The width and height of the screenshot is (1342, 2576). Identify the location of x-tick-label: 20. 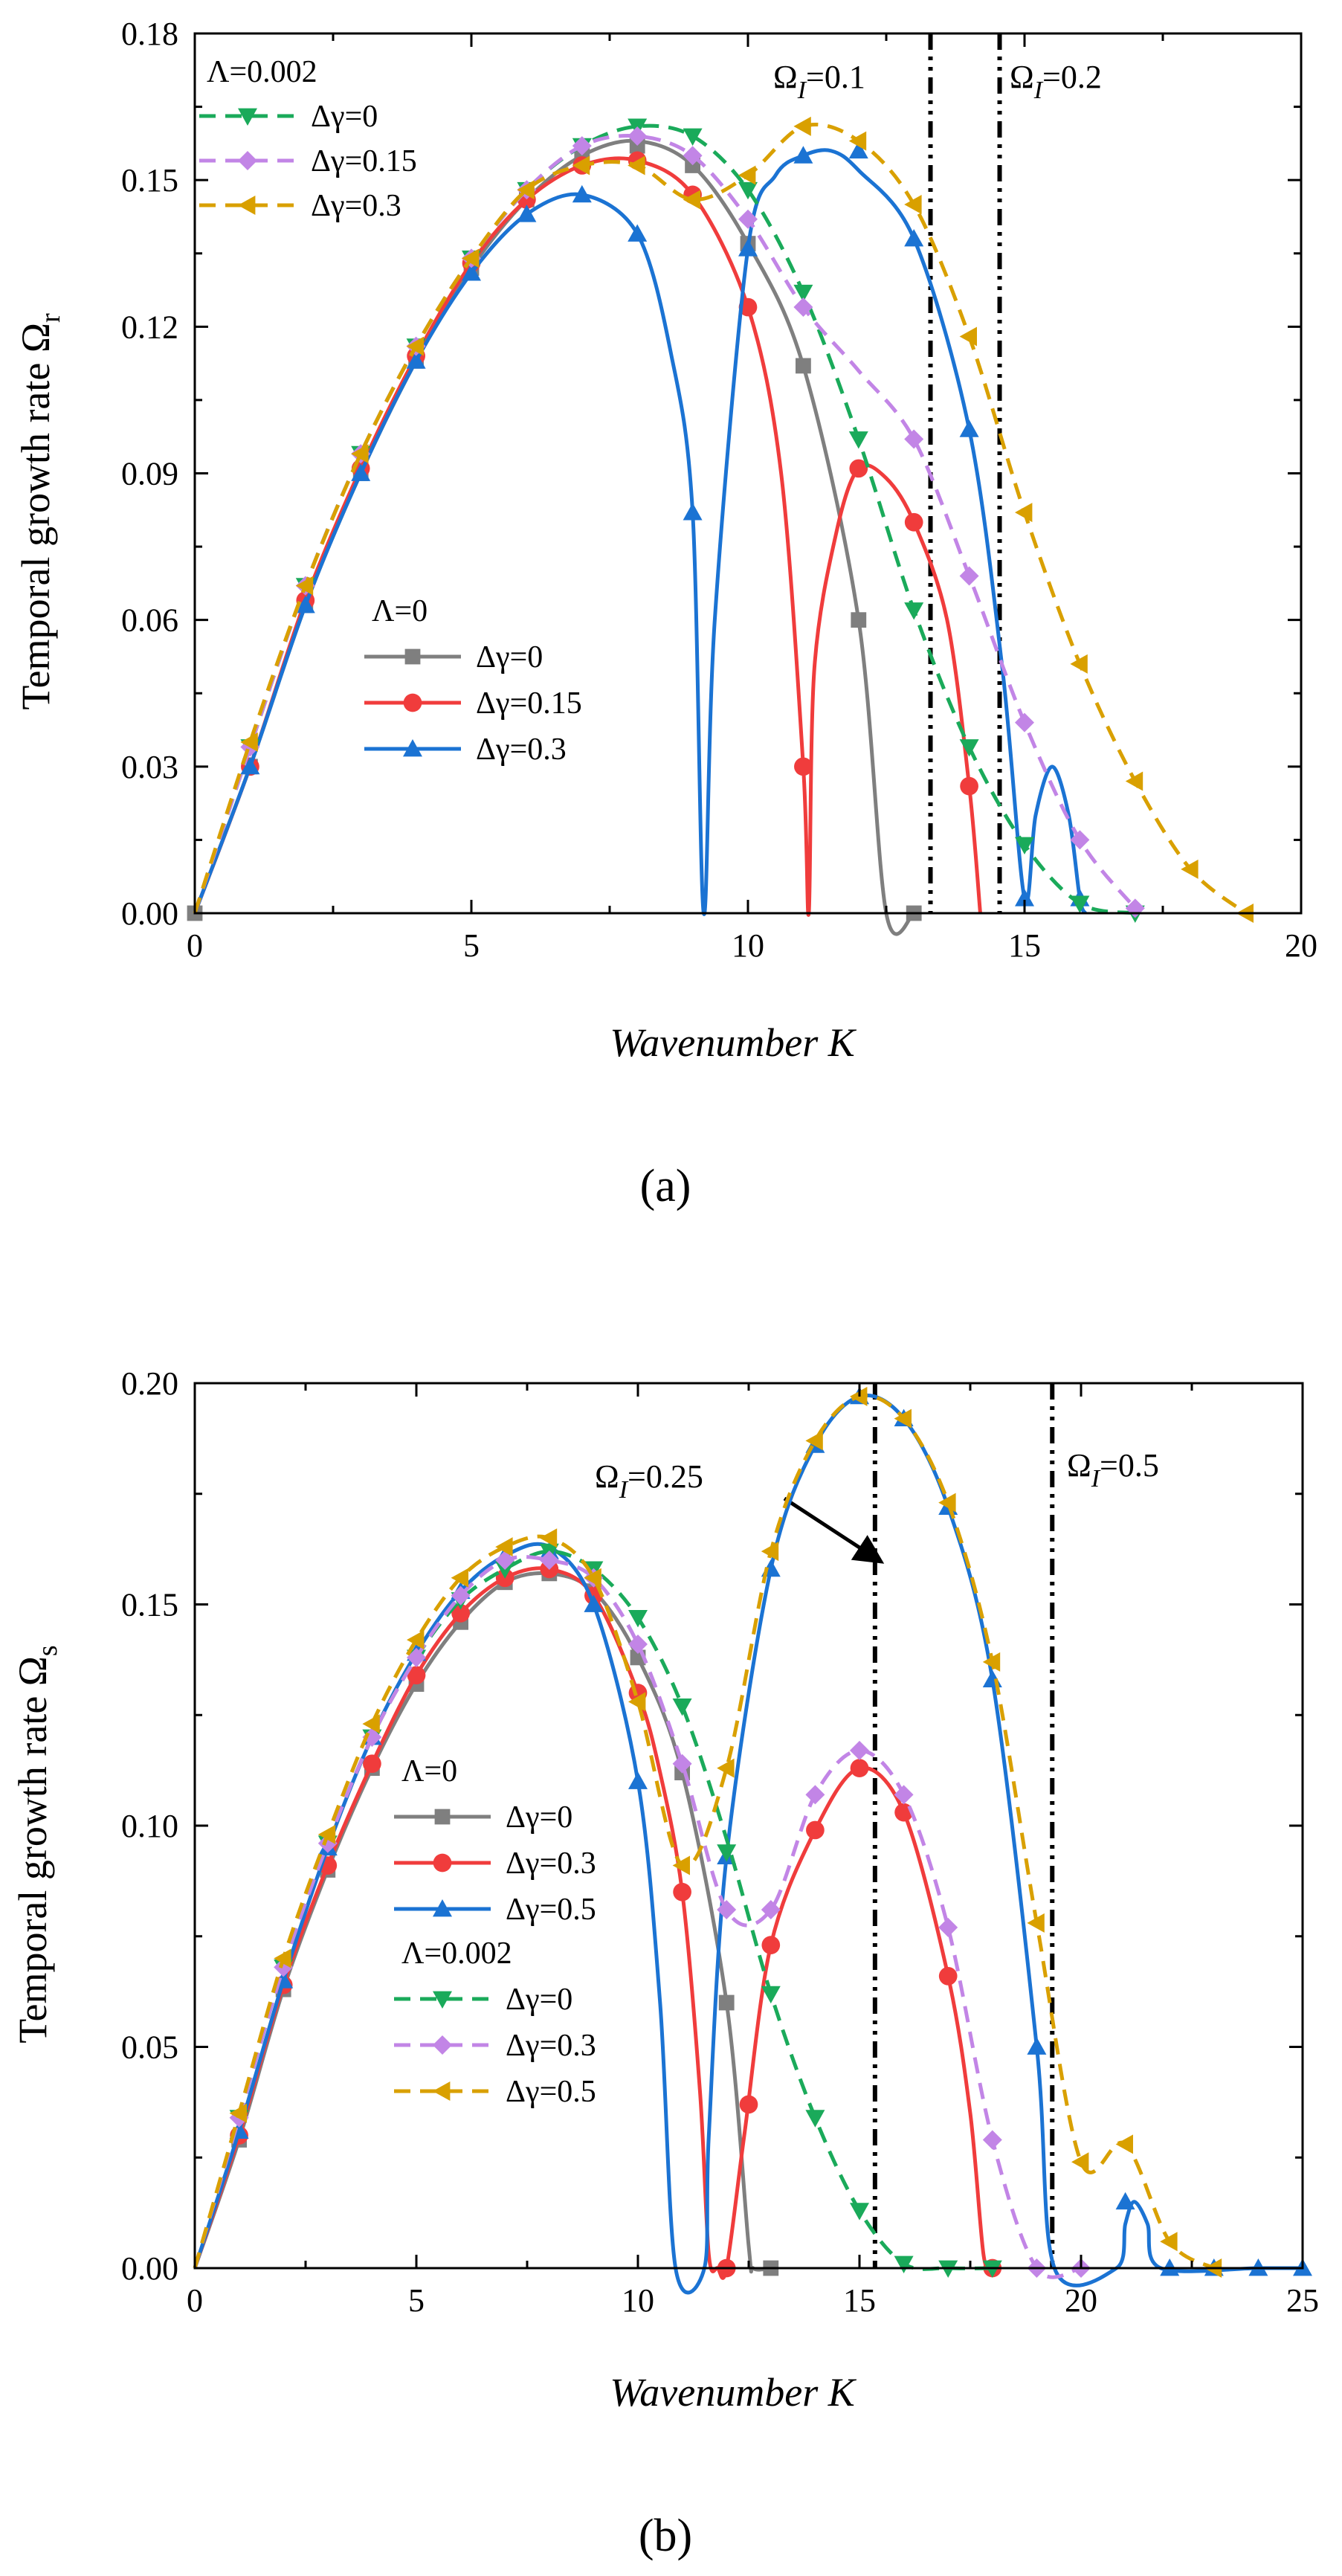
(1081, 2300).